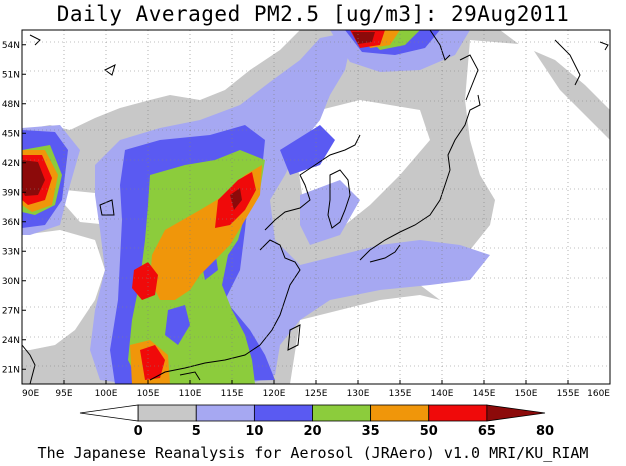  What do you see at coordinates (11, 193) in the screenshot?
I see `lat-tick-label: 39N` at bounding box center [11, 193].